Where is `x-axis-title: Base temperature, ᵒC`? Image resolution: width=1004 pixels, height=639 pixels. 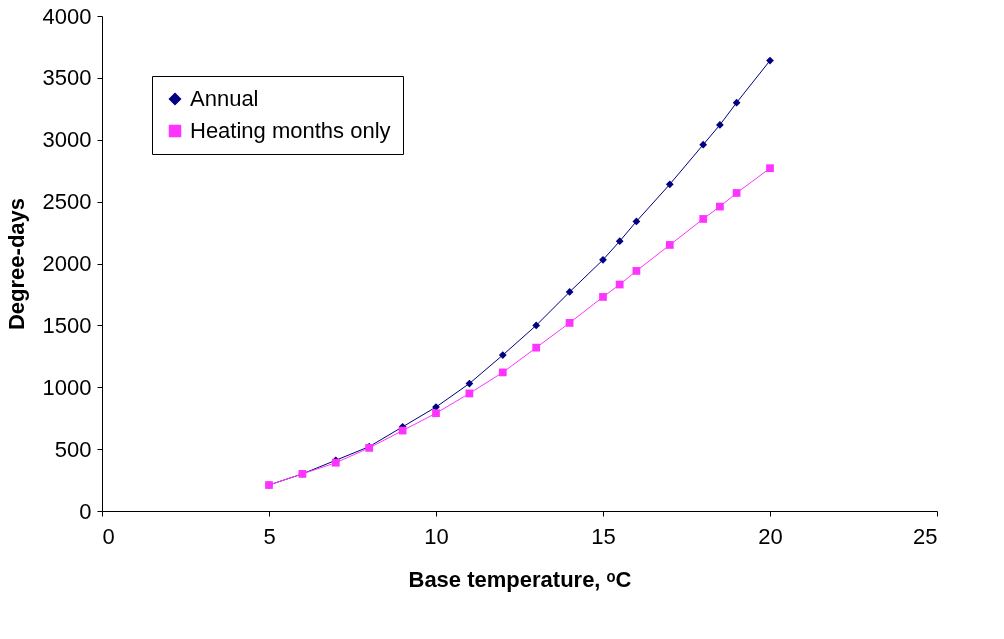 x-axis-title: Base temperature, ᵒC is located at coordinates (520, 579).